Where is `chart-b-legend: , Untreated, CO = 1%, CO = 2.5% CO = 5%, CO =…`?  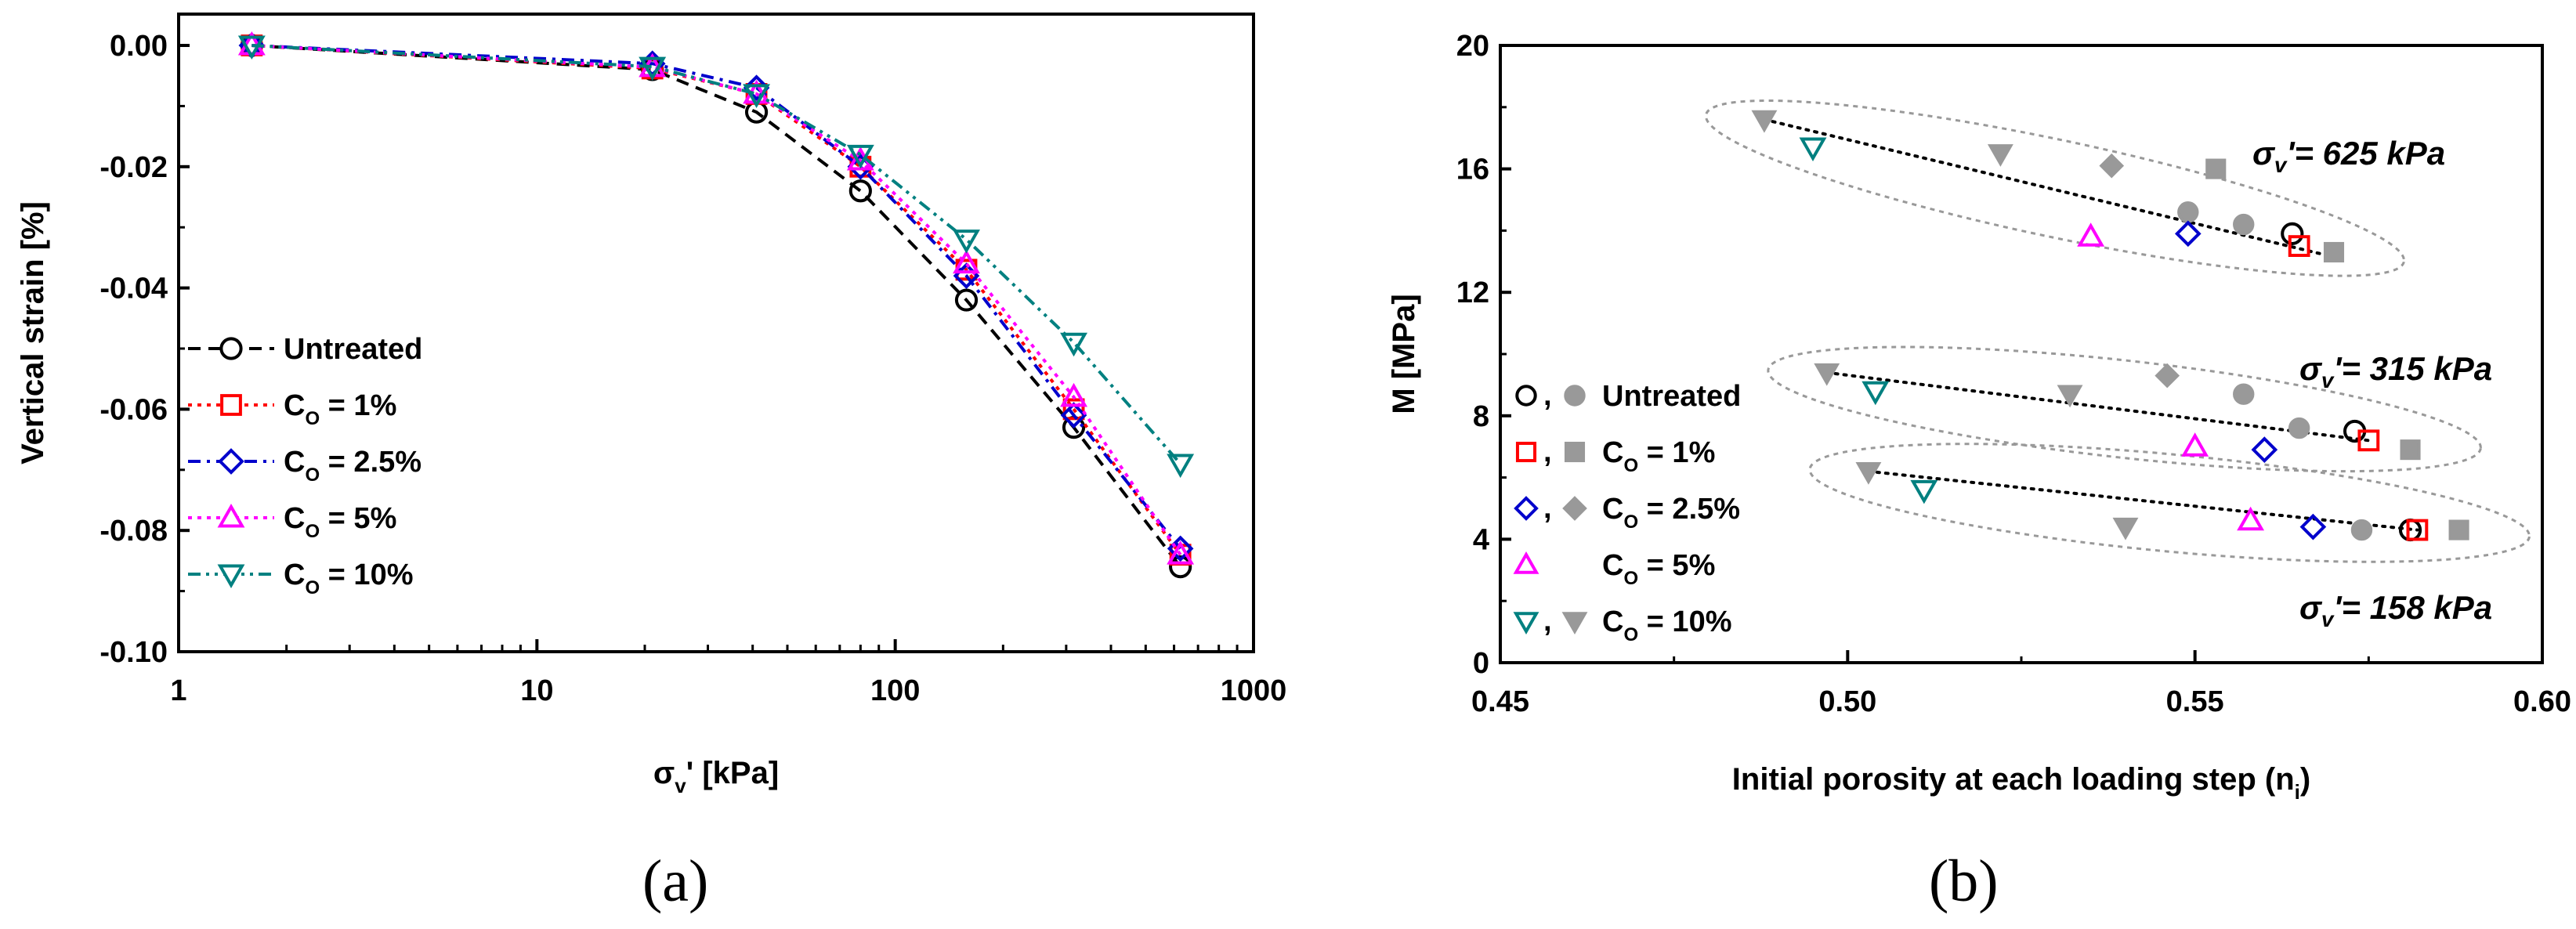
chart-b-legend: , Untreated, CO = 1%, CO = 2.5% CO = 5%, CO =… is located at coordinates (1627, 512).